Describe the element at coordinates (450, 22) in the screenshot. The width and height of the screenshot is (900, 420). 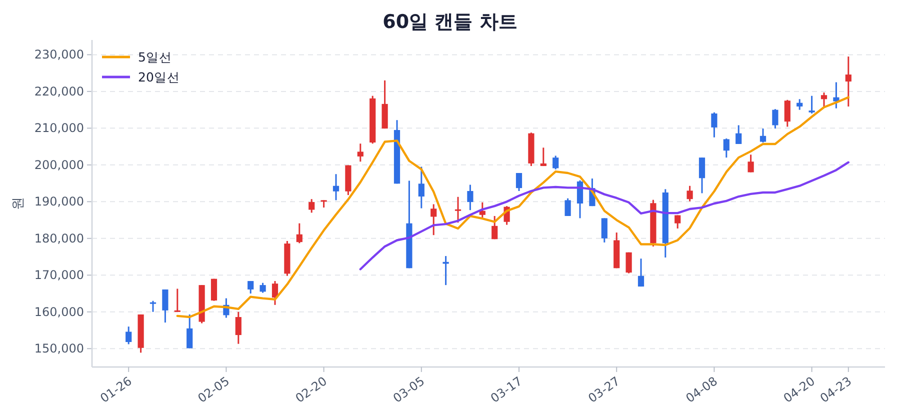
I see `chart-title: 60일 캔들 차트` at that location.